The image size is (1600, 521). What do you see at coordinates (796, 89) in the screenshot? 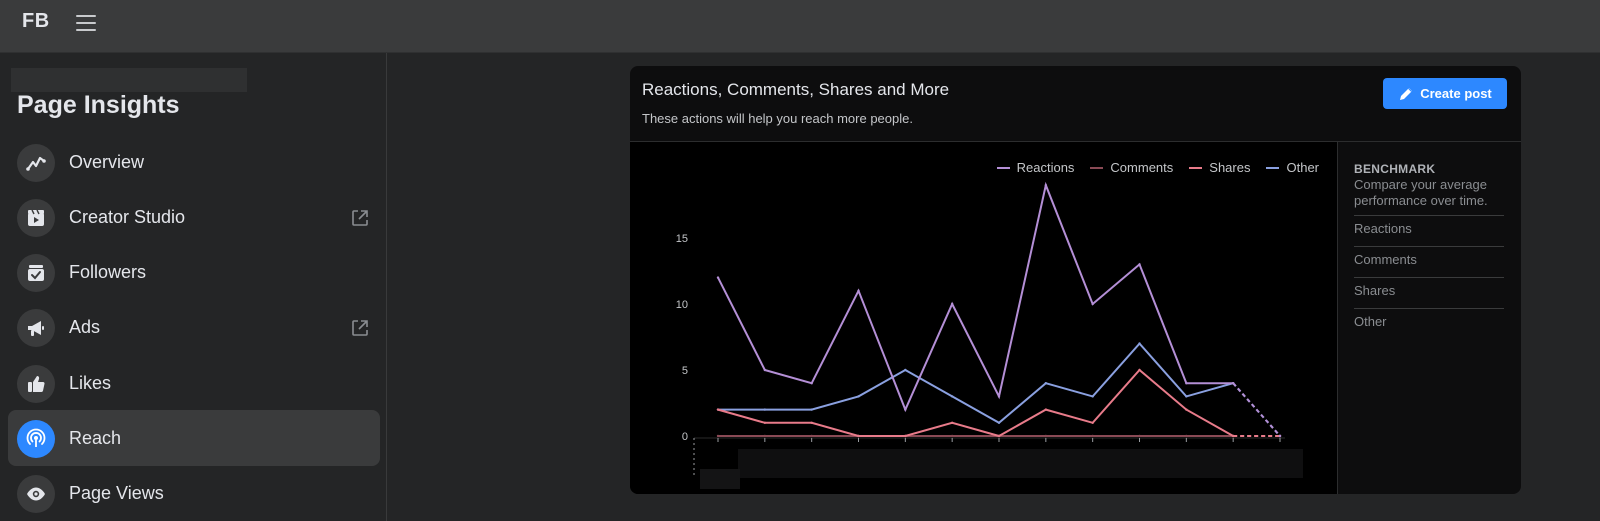
I see `card-title: Reactions, Comments, Shares and More` at bounding box center [796, 89].